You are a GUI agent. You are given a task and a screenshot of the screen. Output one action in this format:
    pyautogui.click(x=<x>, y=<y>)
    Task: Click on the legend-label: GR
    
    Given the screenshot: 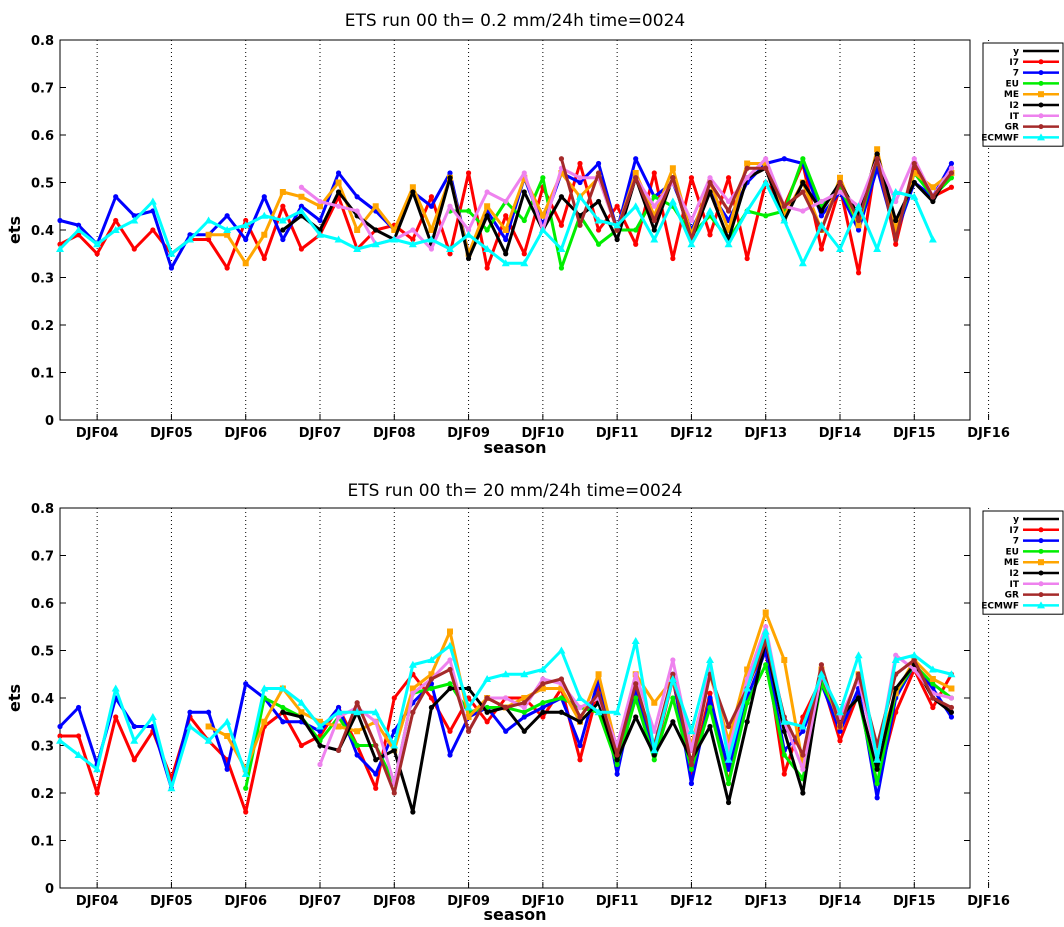 What is the action you would take?
    pyautogui.click(x=1012, y=596)
    